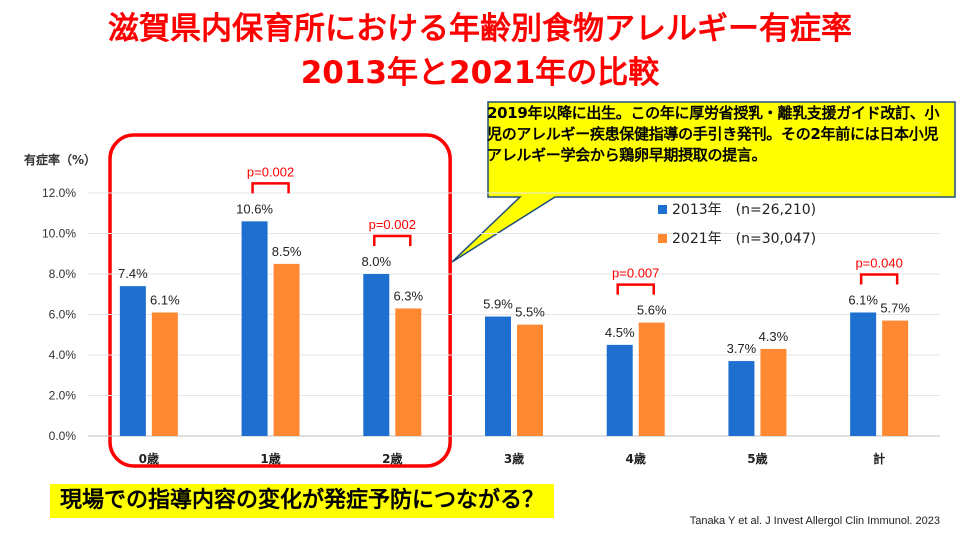 The image size is (960, 540). Describe the element at coordinates (635, 273) in the screenshot. I see `p-value-label: p=0.007` at that location.